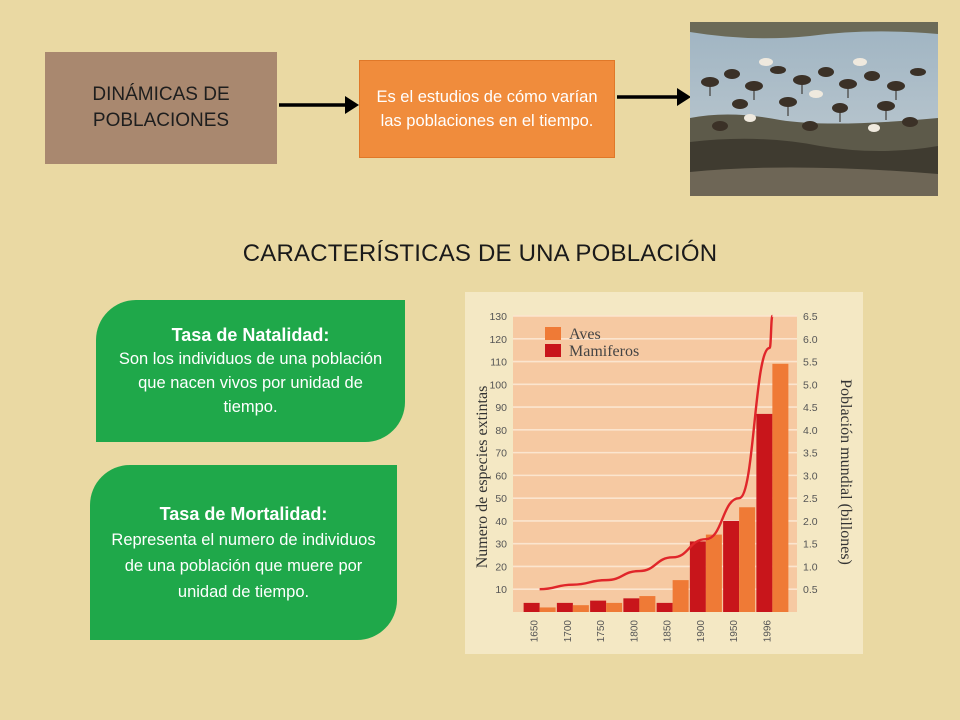  What do you see at coordinates (810, 363) in the screenshot?
I see `y2-tick-label: 5.5` at bounding box center [810, 363].